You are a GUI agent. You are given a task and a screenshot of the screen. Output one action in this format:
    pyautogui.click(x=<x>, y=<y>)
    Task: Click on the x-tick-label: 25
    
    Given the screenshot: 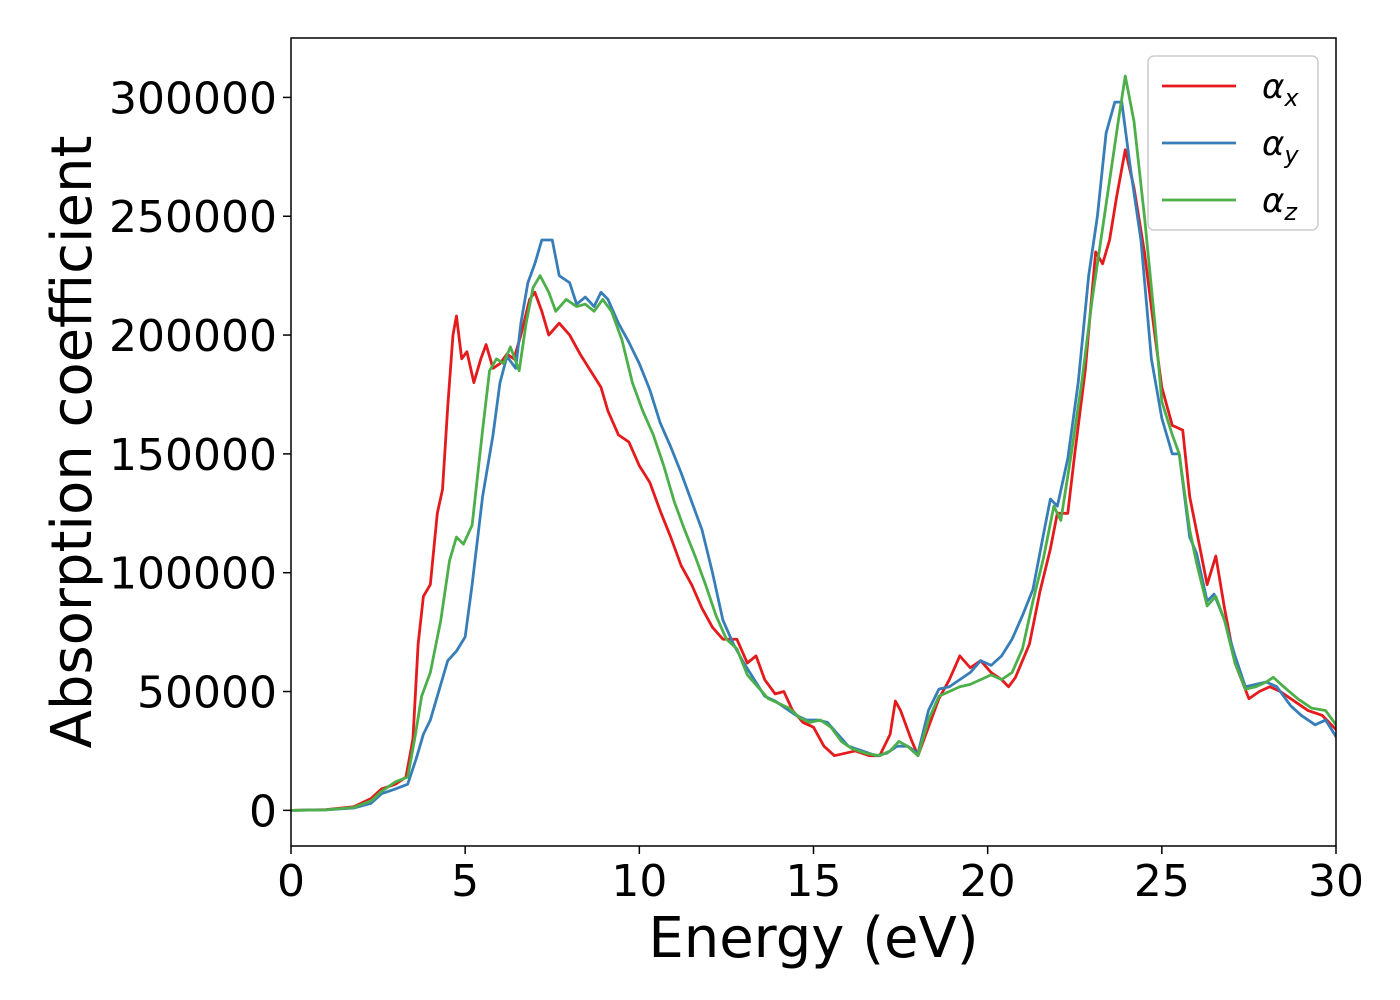 What is the action you would take?
    pyautogui.click(x=1162, y=881)
    